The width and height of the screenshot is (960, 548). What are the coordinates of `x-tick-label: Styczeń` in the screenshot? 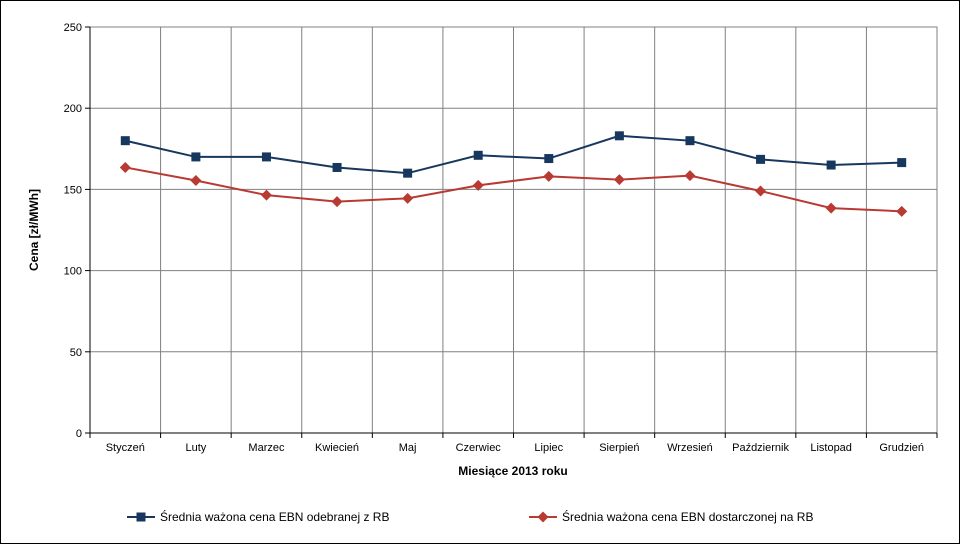 It's located at (125, 448).